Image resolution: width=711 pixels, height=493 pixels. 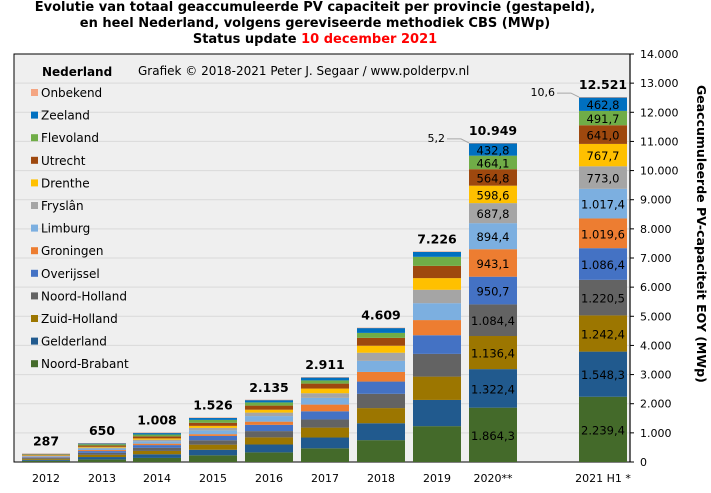 What do you see at coordinates (58, 161) in the screenshot?
I see `legend-item: Utrecht` at bounding box center [58, 161].